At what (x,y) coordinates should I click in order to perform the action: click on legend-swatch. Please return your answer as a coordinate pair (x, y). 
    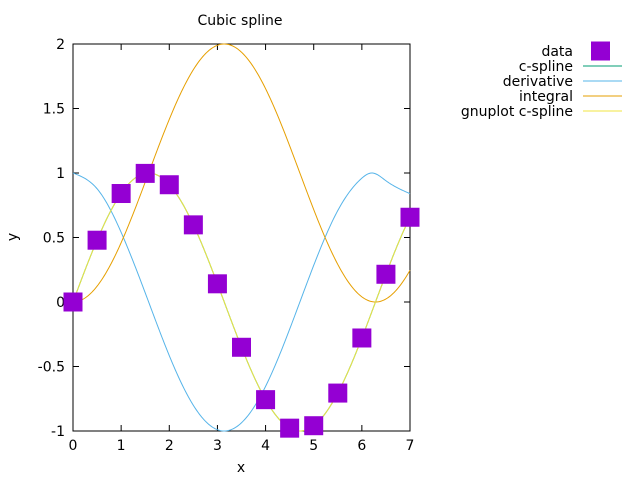
    Looking at the image, I should click on (600, 51).